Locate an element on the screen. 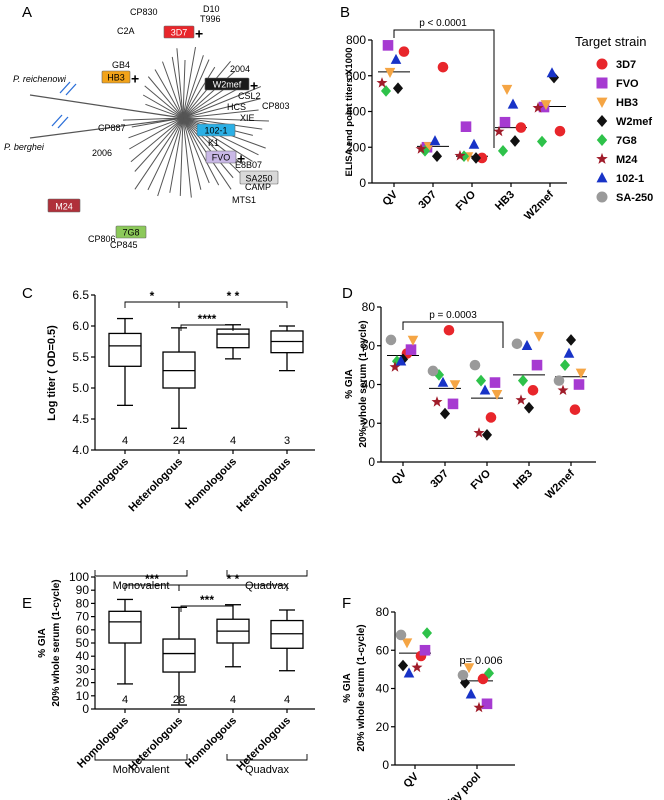 The image size is (664, 800). strain-label: CP830 is located at coordinates (144, 12).